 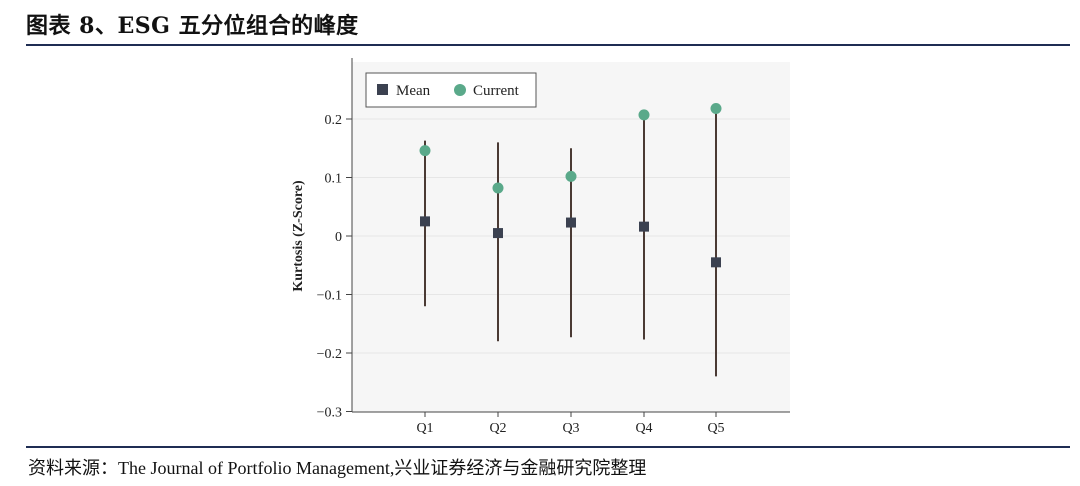 What do you see at coordinates (382, 89) in the screenshot?
I see `legend-mean-marker` at bounding box center [382, 89].